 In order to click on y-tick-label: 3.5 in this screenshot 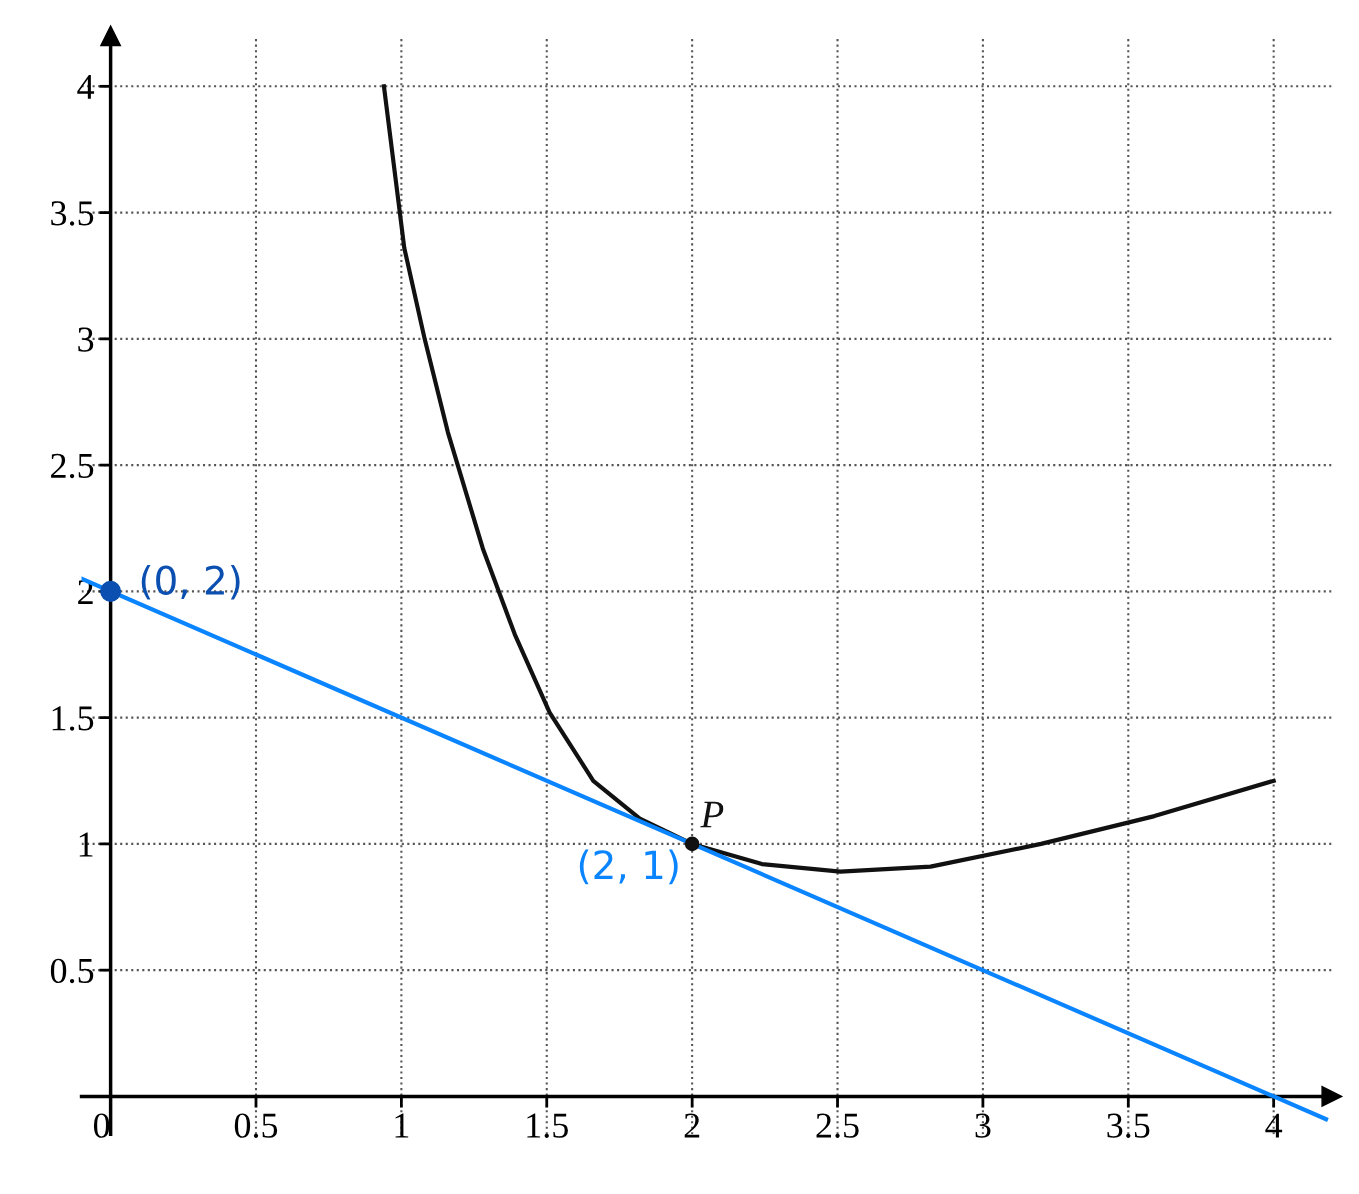, I will do `click(72, 213)`.